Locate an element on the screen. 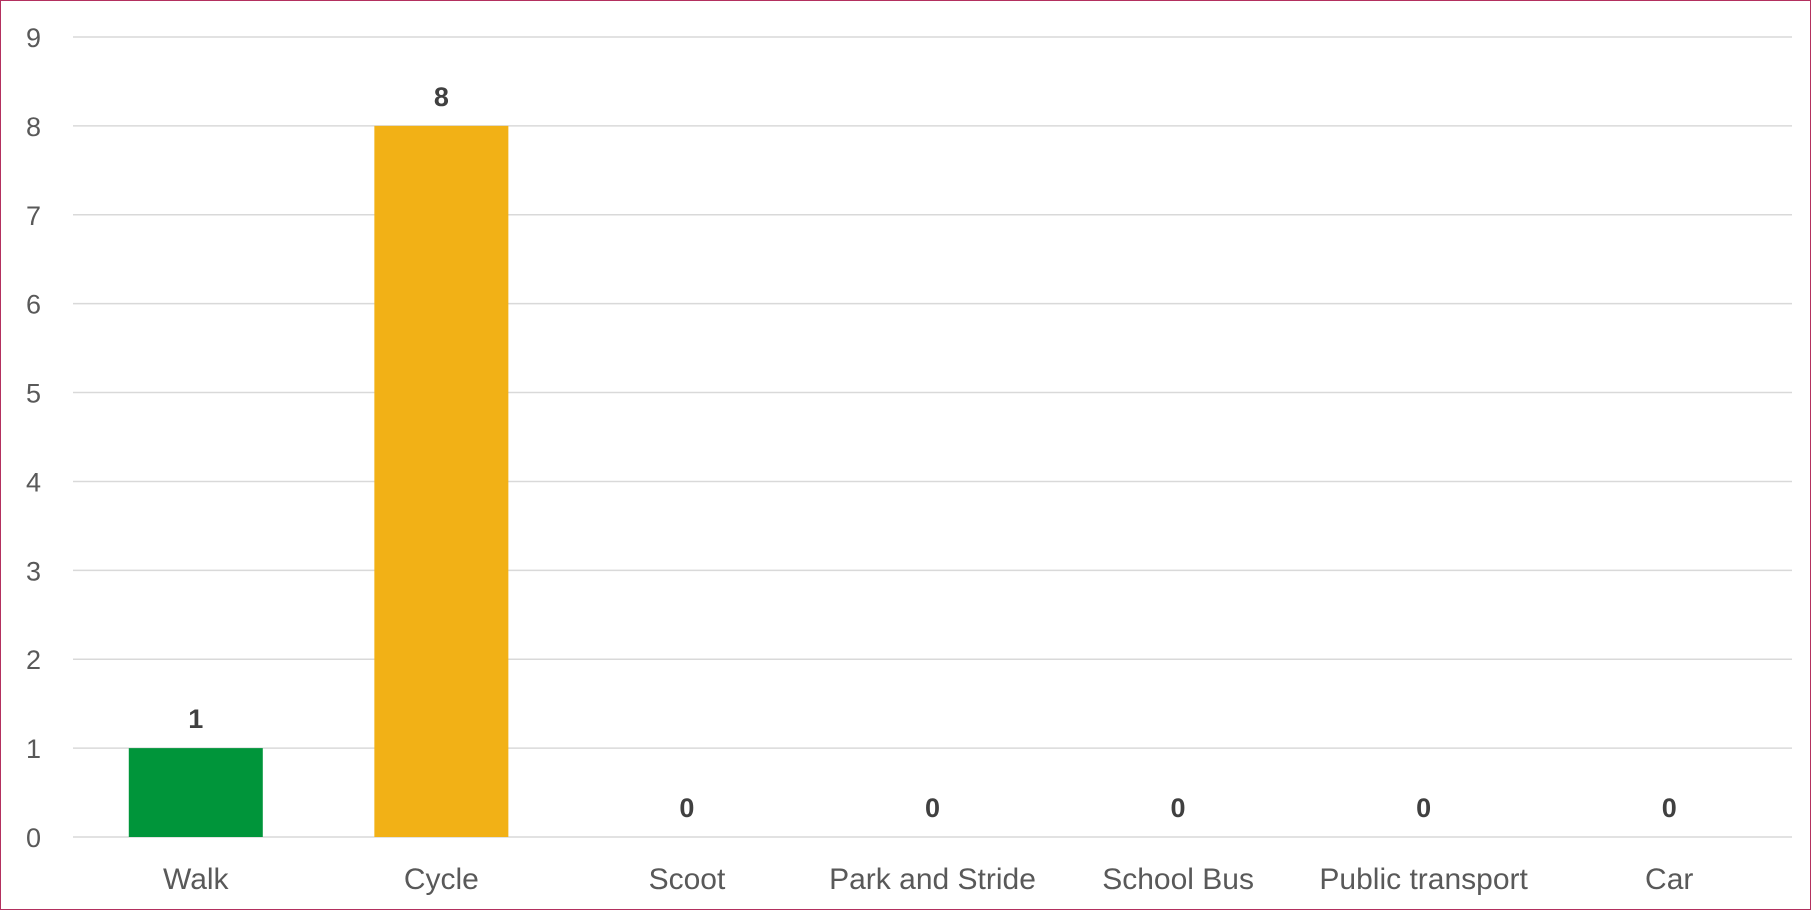 This screenshot has height=911, width=1811. data-label: 1 is located at coordinates (195, 719).